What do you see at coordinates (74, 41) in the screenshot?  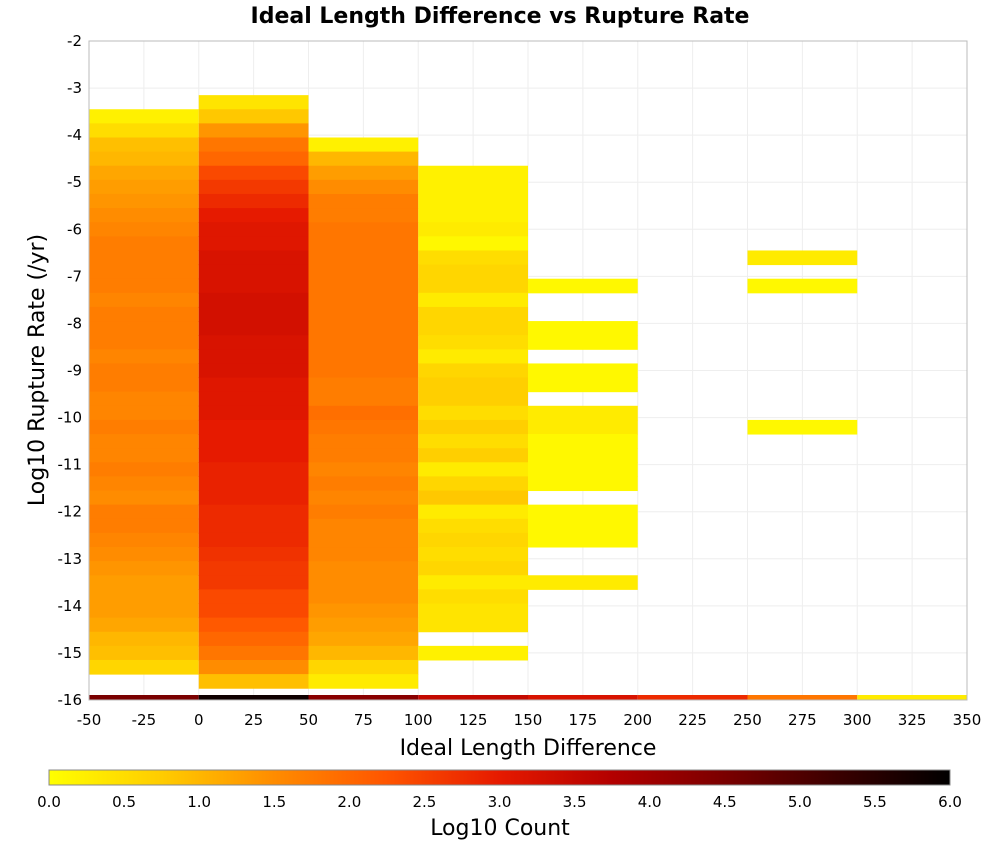 I see `y-tick-label: -2` at bounding box center [74, 41].